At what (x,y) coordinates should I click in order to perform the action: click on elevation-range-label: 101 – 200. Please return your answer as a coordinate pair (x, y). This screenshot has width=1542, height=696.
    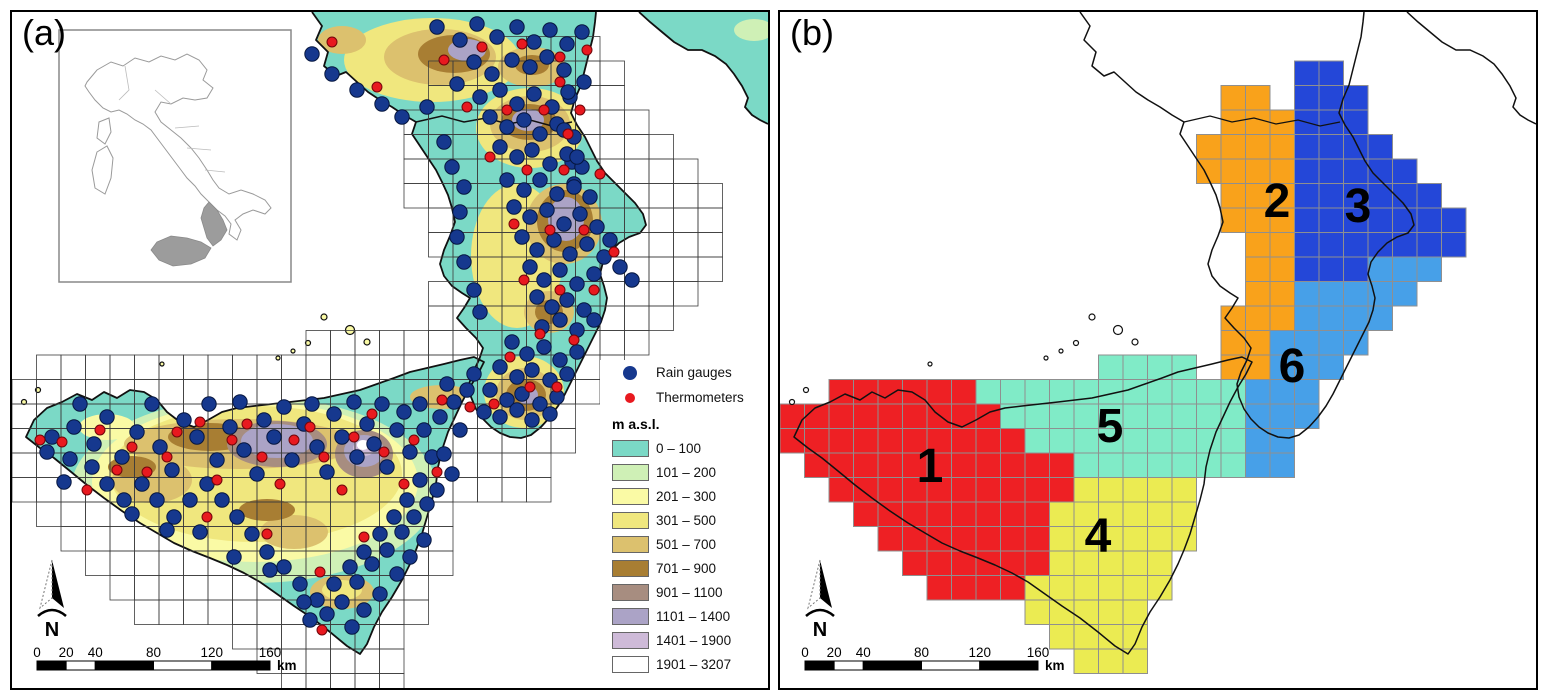
    Looking at the image, I should click on (686, 472).